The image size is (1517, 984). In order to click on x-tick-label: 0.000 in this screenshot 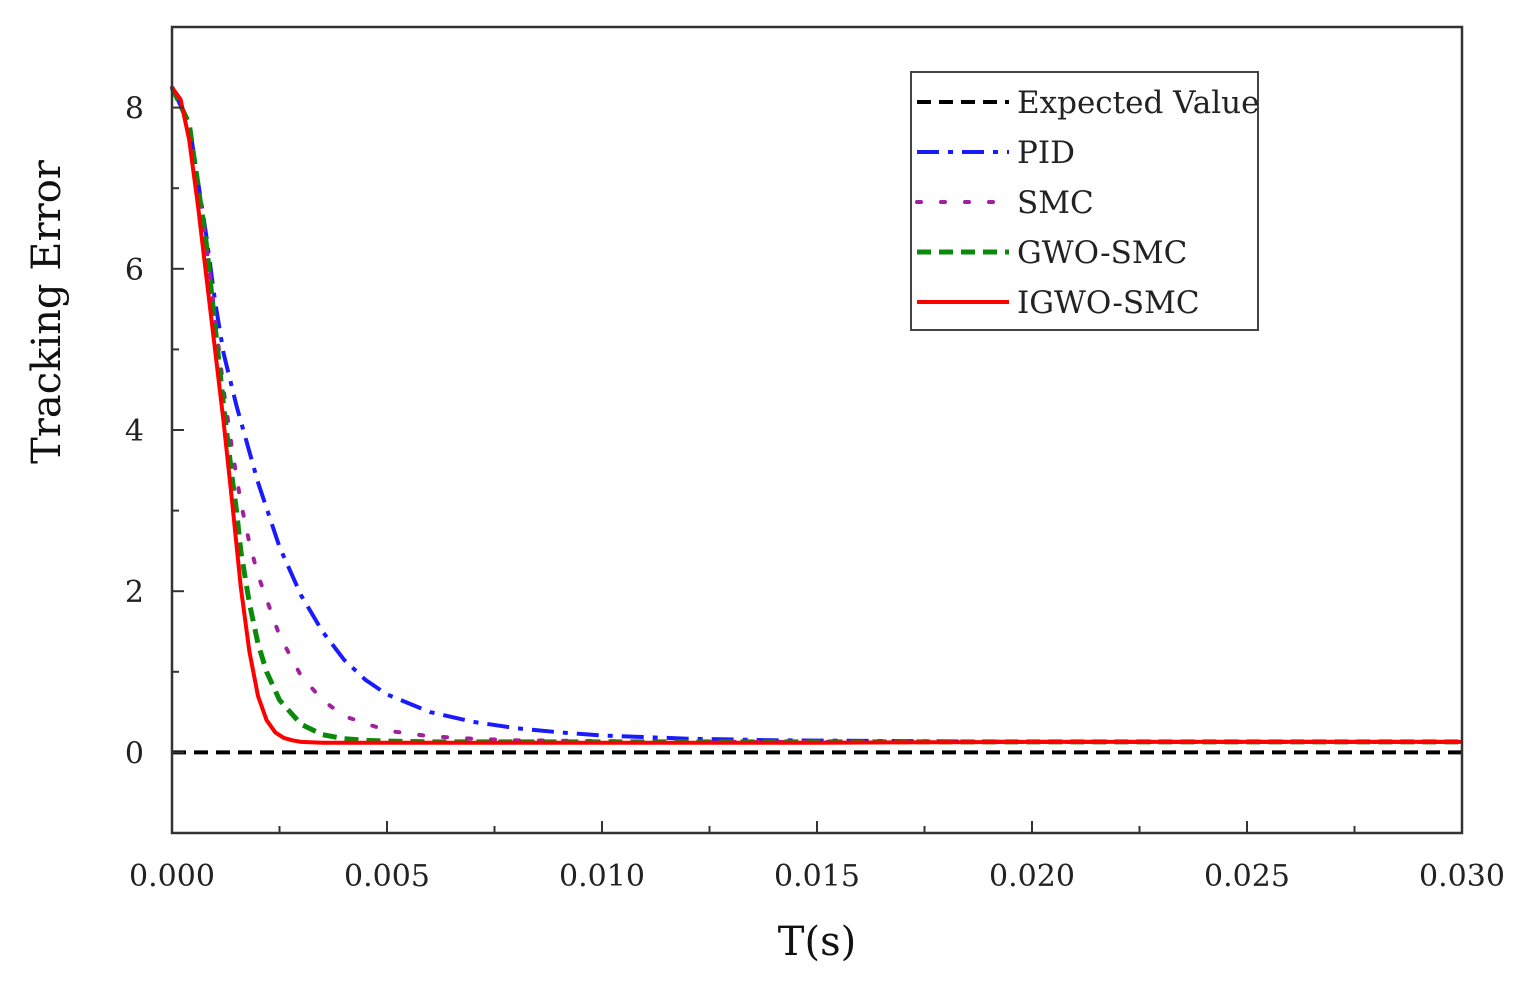, I will do `click(172, 876)`.